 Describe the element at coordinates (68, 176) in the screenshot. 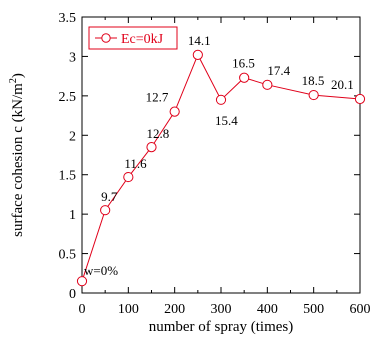

I see `y-tick-label: 1.5` at that location.